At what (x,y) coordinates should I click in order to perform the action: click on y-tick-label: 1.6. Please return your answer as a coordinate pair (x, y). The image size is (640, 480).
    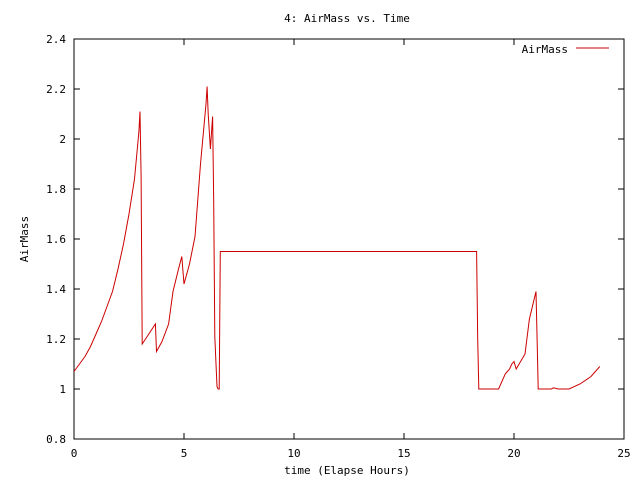
    Looking at the image, I should click on (56, 239).